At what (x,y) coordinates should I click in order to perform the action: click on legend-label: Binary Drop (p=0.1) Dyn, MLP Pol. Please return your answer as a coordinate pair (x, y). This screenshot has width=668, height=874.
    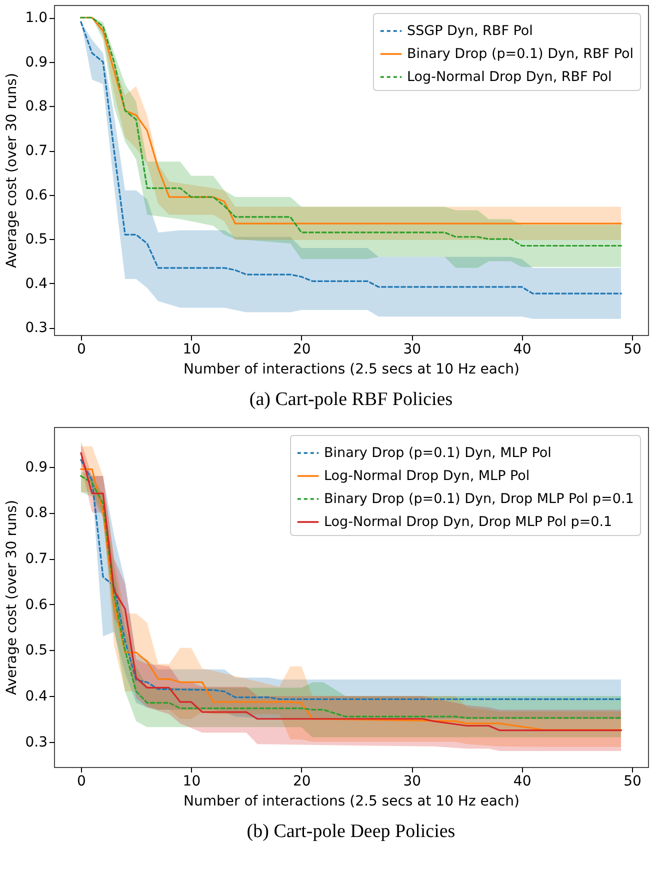
    Looking at the image, I should click on (438, 453).